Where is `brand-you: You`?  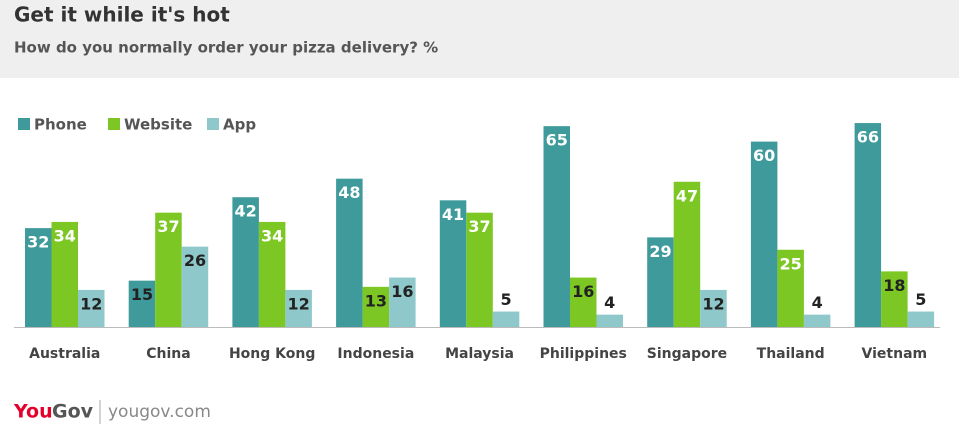 brand-you: You is located at coordinates (33, 412).